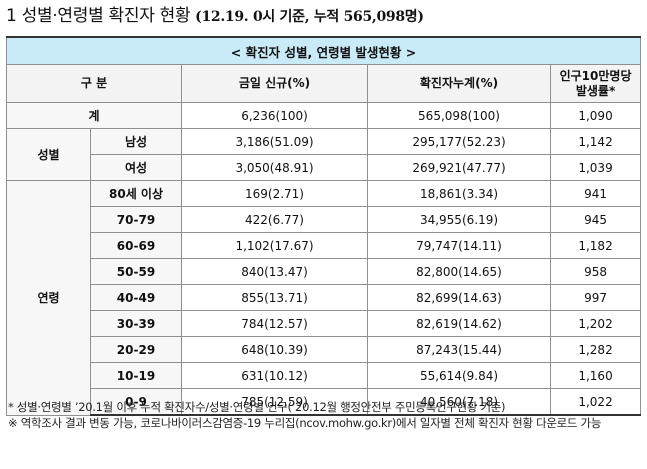 The image size is (647, 469). I want to click on age-group-label: 연령, so click(48, 298).